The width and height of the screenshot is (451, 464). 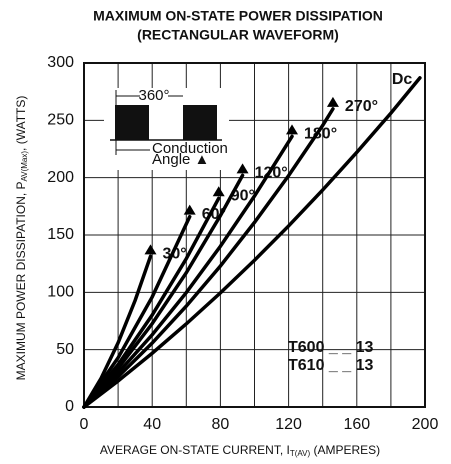 I want to click on x-tick-label: 80, so click(x=221, y=424).